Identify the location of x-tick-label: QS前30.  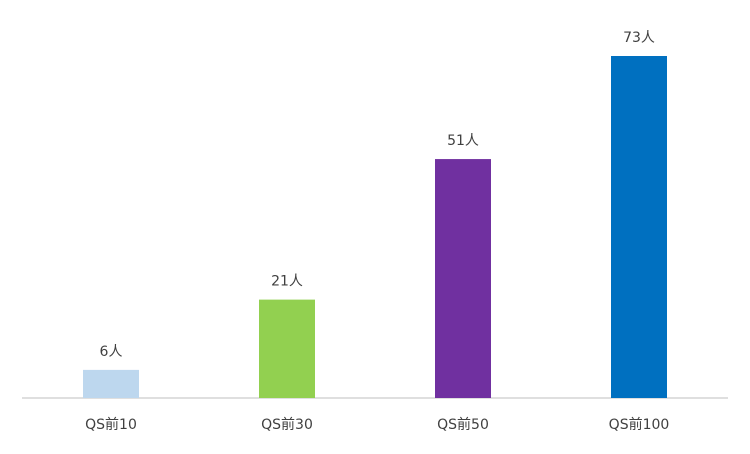
(287, 424).